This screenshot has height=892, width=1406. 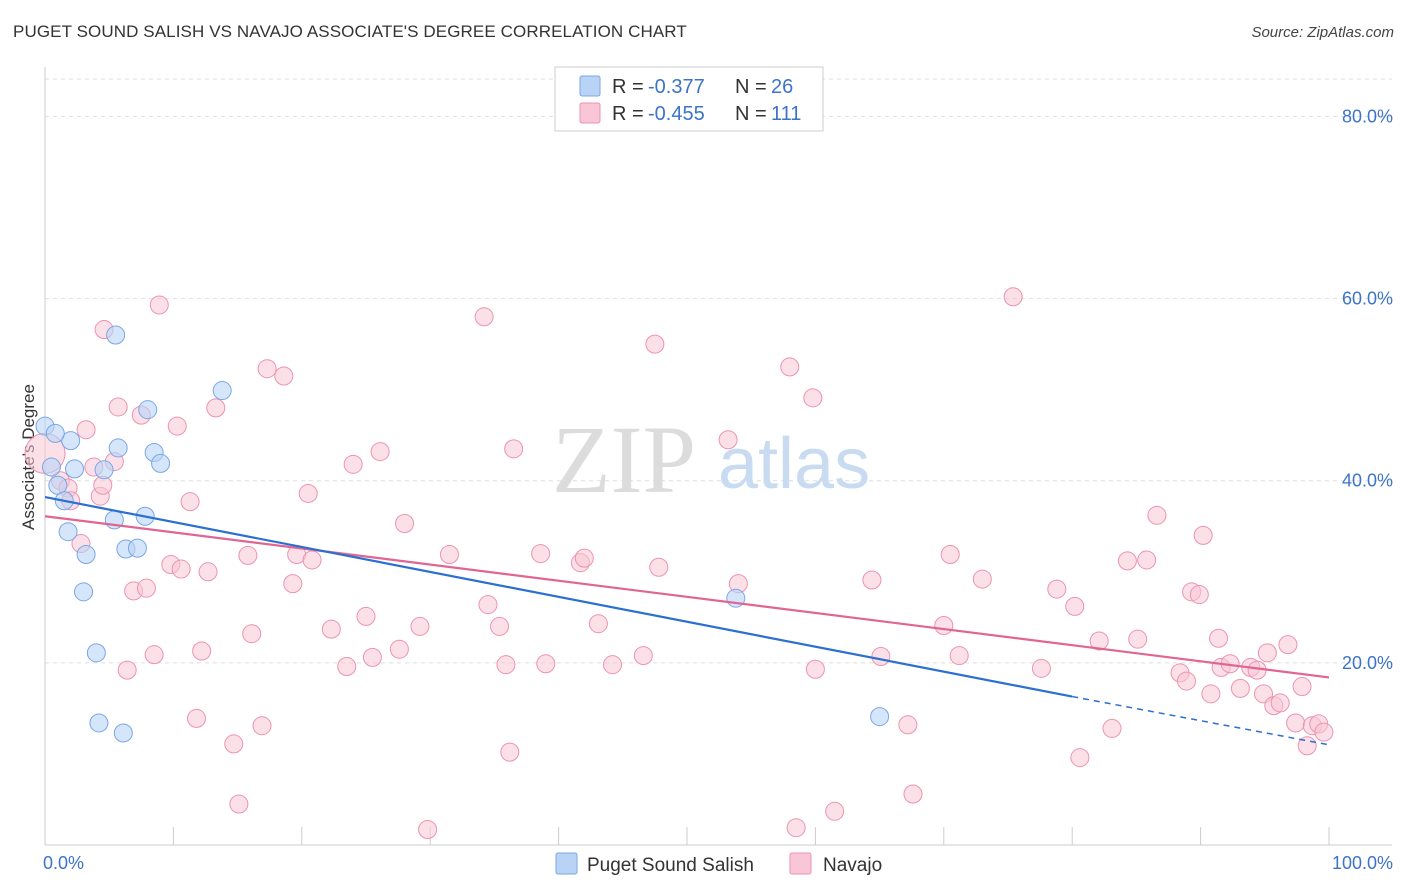 What do you see at coordinates (782, 87) in the screenshot?
I see `legend-n-value-blue: 26` at bounding box center [782, 87].